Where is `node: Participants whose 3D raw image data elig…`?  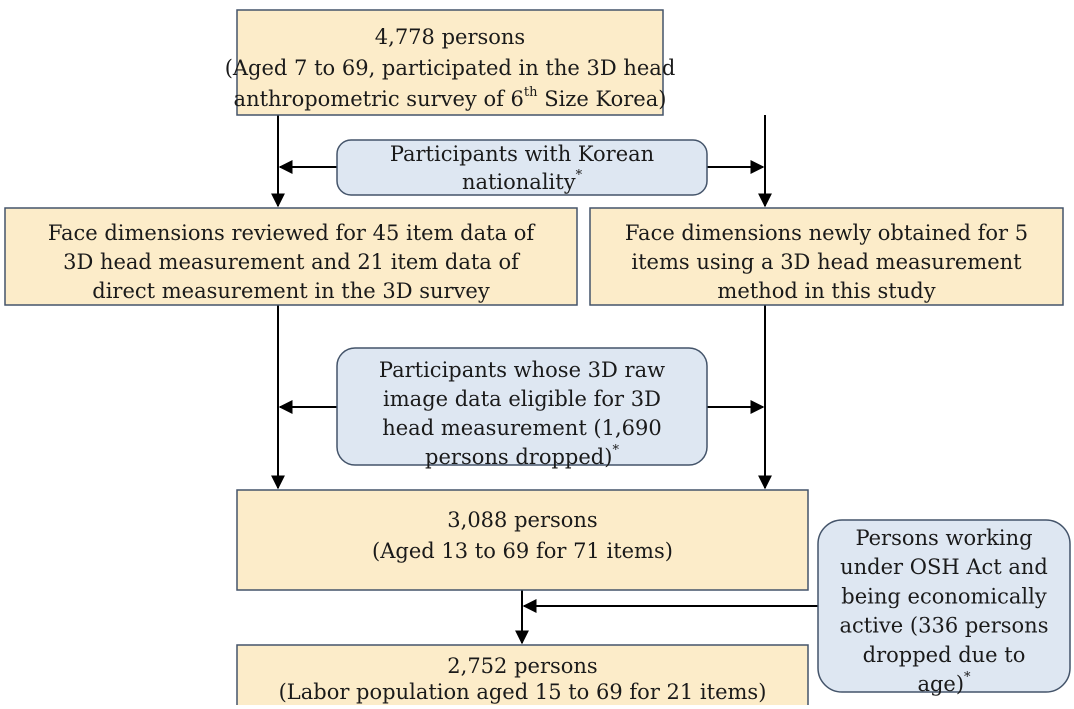 node: Participants whose 3D raw image data elig… is located at coordinates (522, 408).